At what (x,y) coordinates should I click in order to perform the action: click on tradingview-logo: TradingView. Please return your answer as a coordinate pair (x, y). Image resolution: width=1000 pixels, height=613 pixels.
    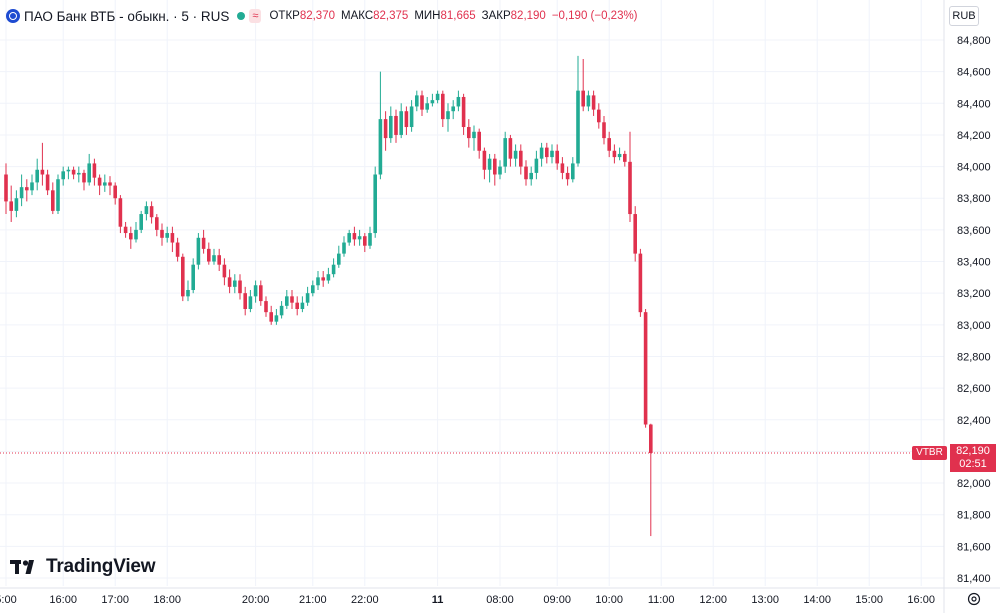
    Looking at the image, I should click on (83, 567).